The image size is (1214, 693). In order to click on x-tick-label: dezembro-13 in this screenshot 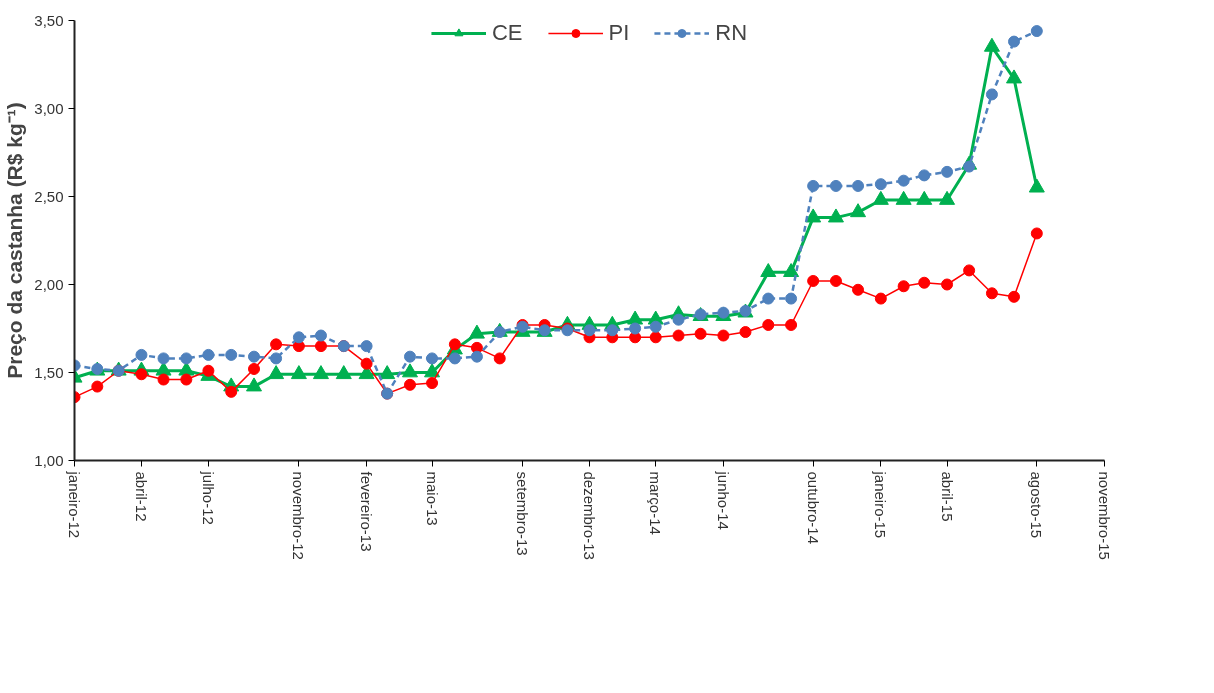, I will do `click(589, 515)`.